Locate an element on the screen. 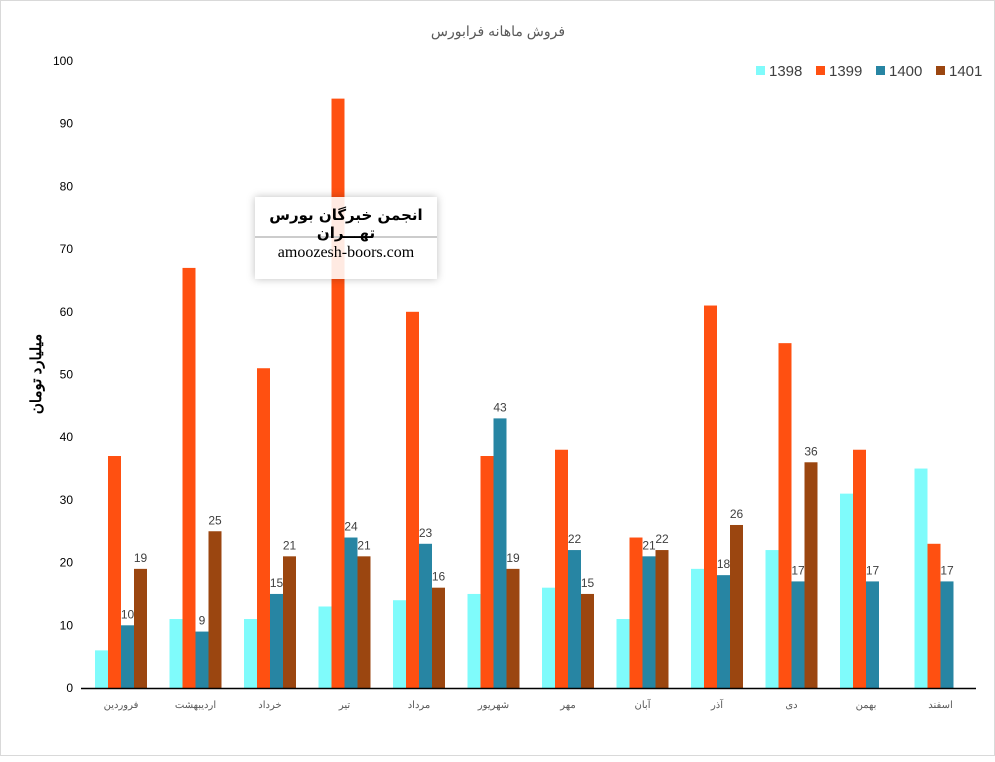  x-tick-label: فروردین is located at coordinates (121, 705).